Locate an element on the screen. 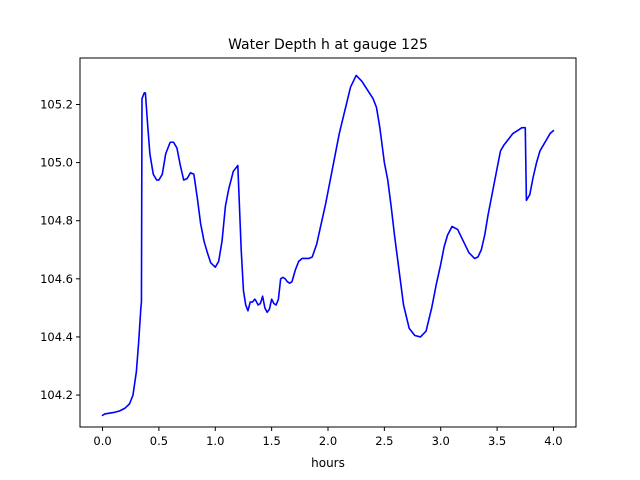  y-tick-label: 104.8 is located at coordinates (56, 221).